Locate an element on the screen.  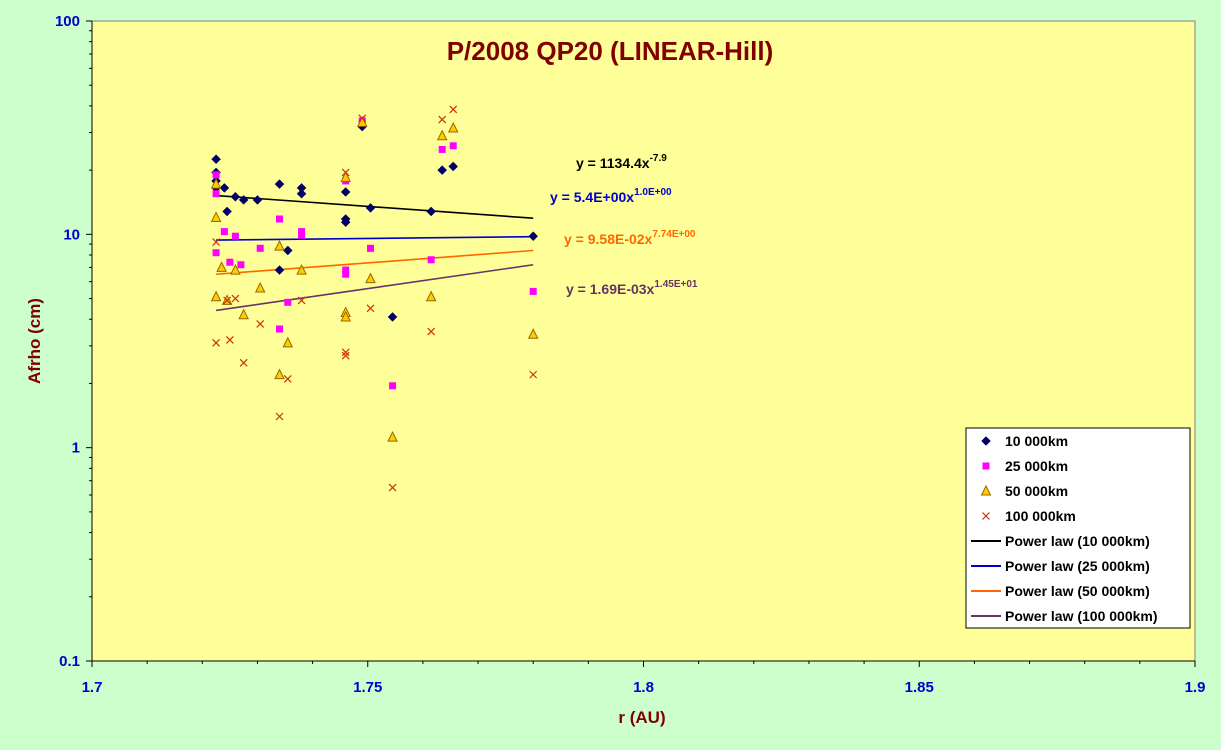
legend-entry-label: Power law (100 000km) is located at coordinates (1081, 616).